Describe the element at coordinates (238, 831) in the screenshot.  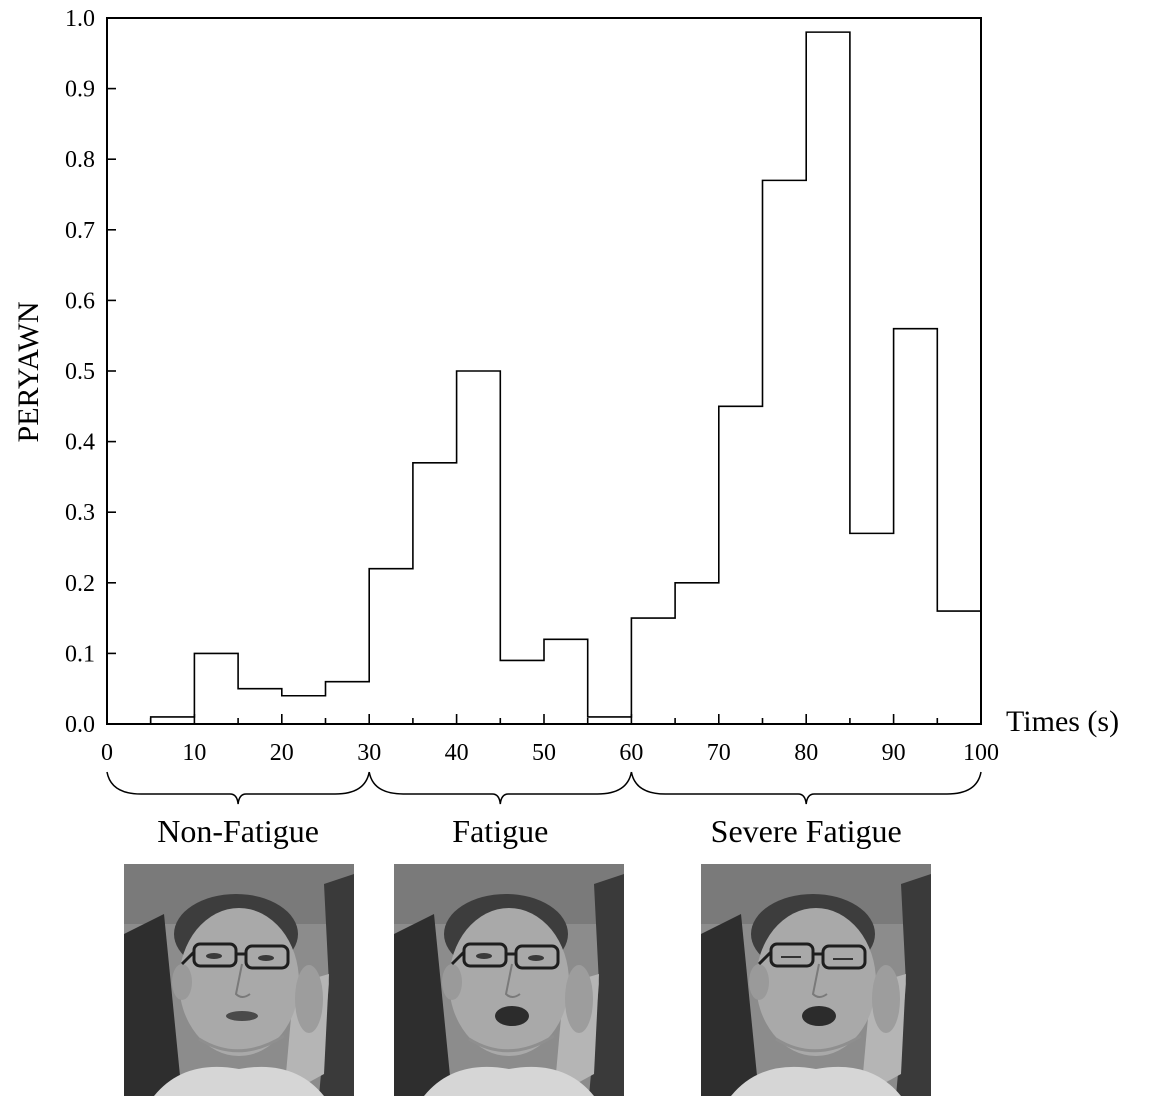
I see `stage-label: Non-Fatigue` at that location.